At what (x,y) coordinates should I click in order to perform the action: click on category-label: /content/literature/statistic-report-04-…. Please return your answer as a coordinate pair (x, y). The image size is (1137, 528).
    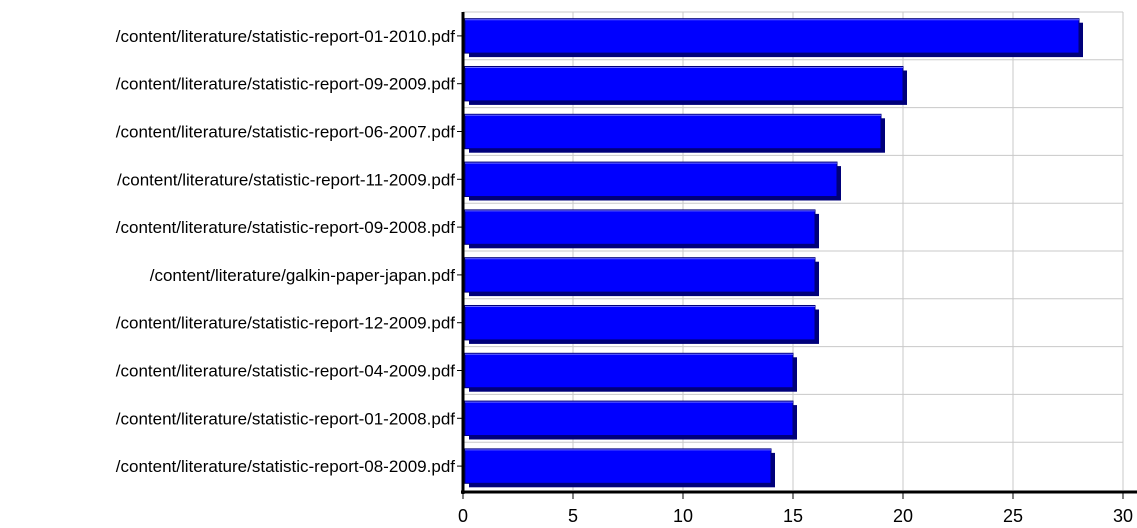
    Looking at the image, I should click on (286, 371).